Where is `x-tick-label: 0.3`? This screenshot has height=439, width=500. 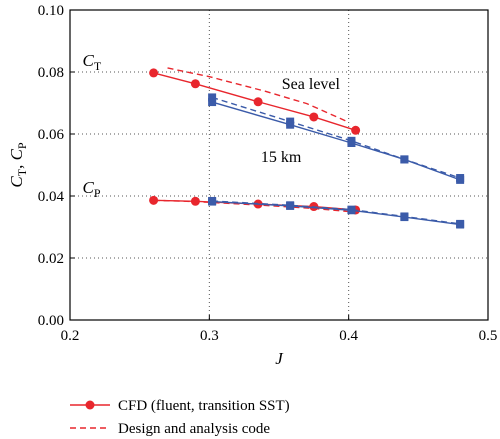 x-tick-label: 0.3 is located at coordinates (209, 336).